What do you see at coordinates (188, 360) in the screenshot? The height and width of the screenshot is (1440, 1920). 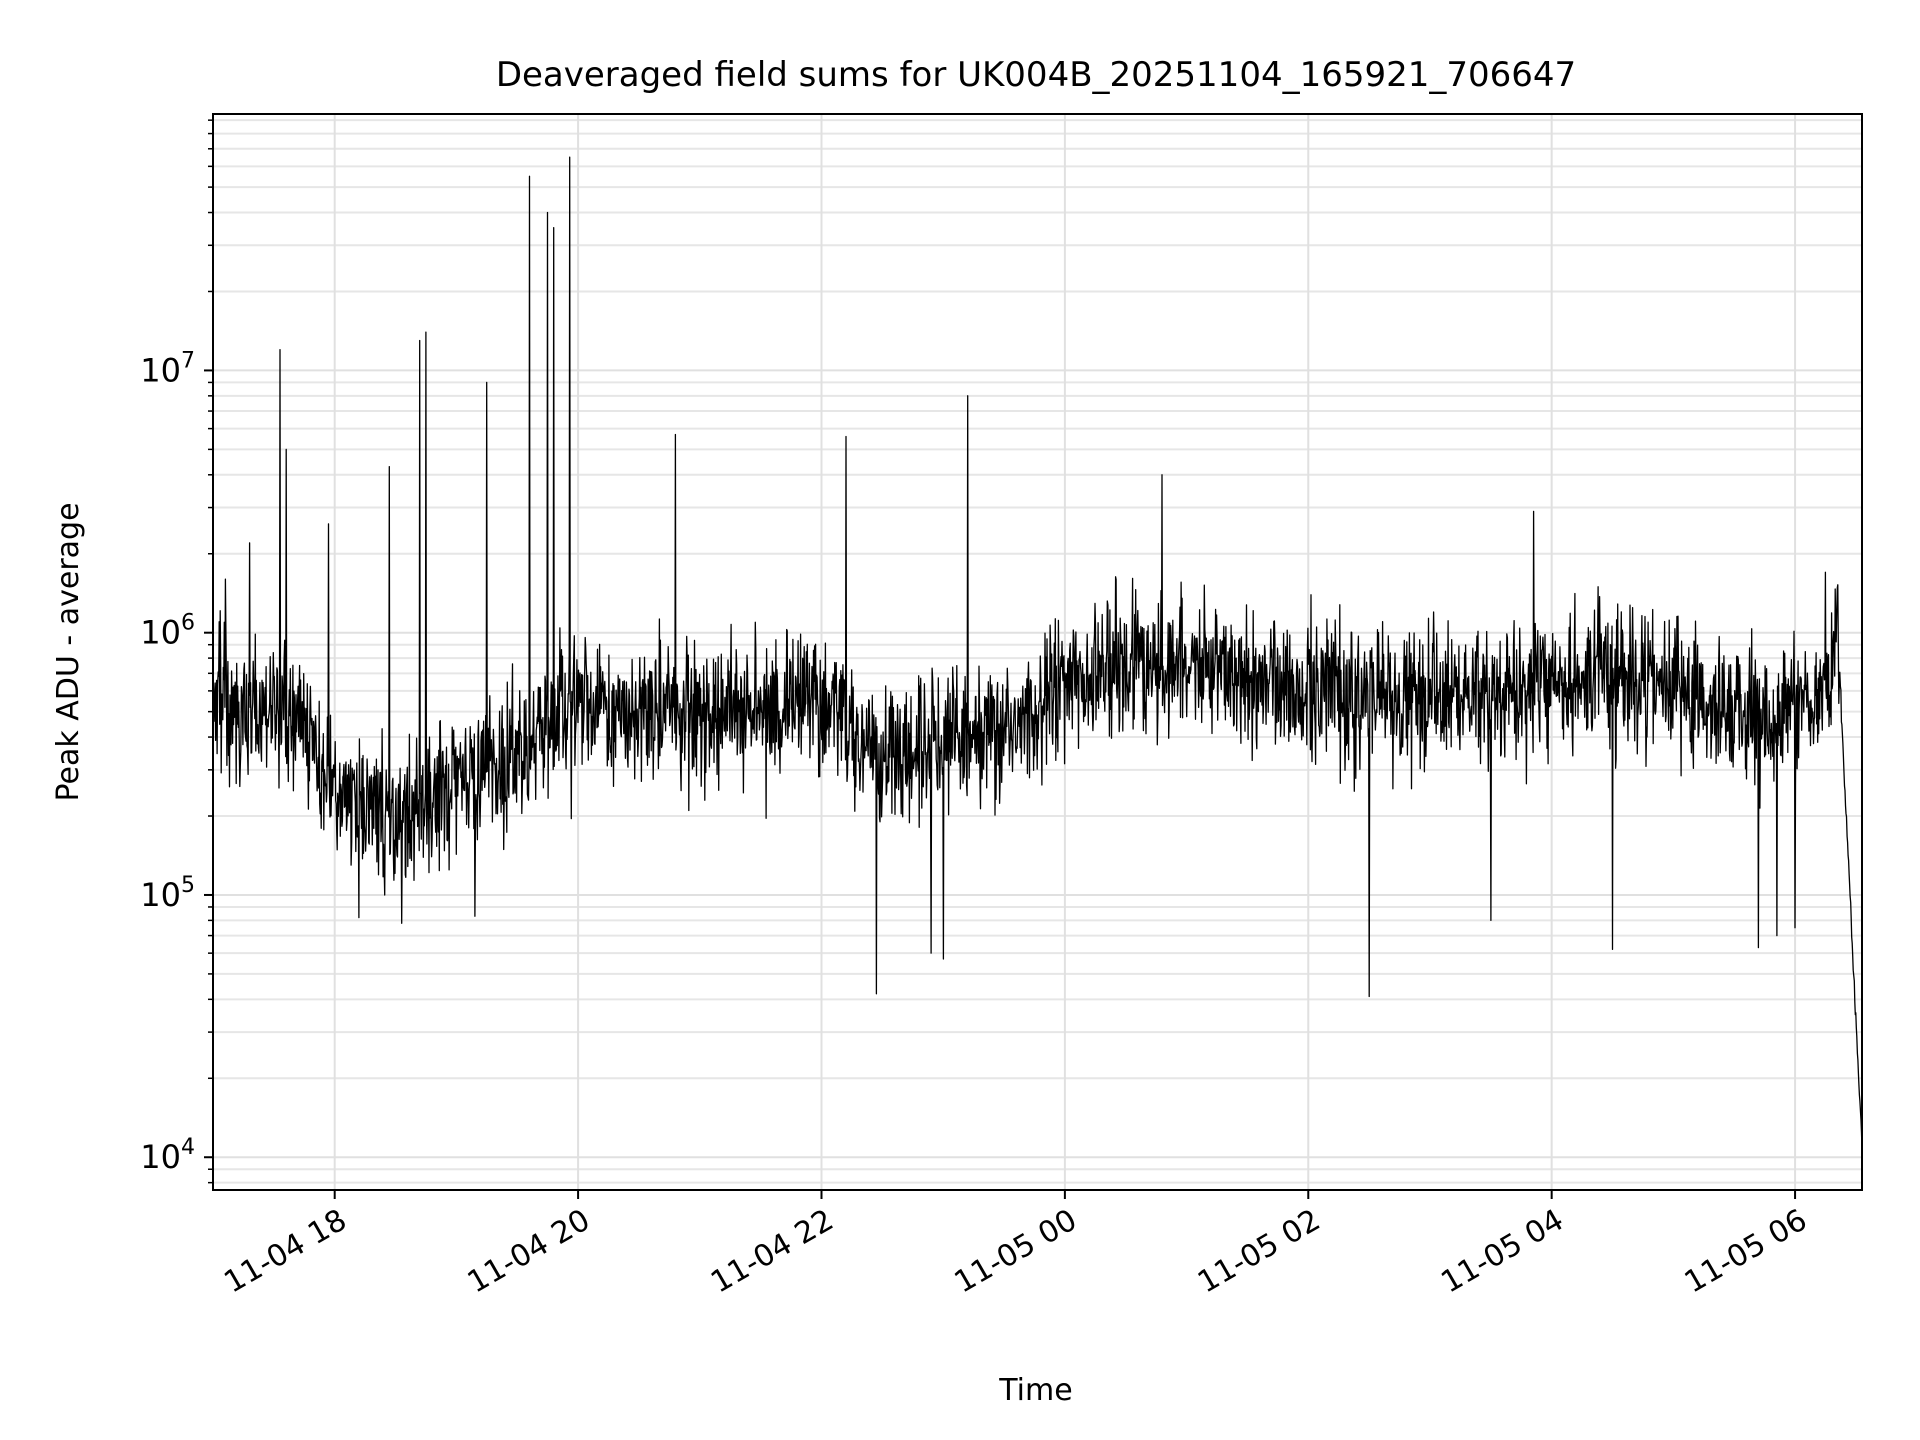 I see `y-tick-exponent: 7` at bounding box center [188, 360].